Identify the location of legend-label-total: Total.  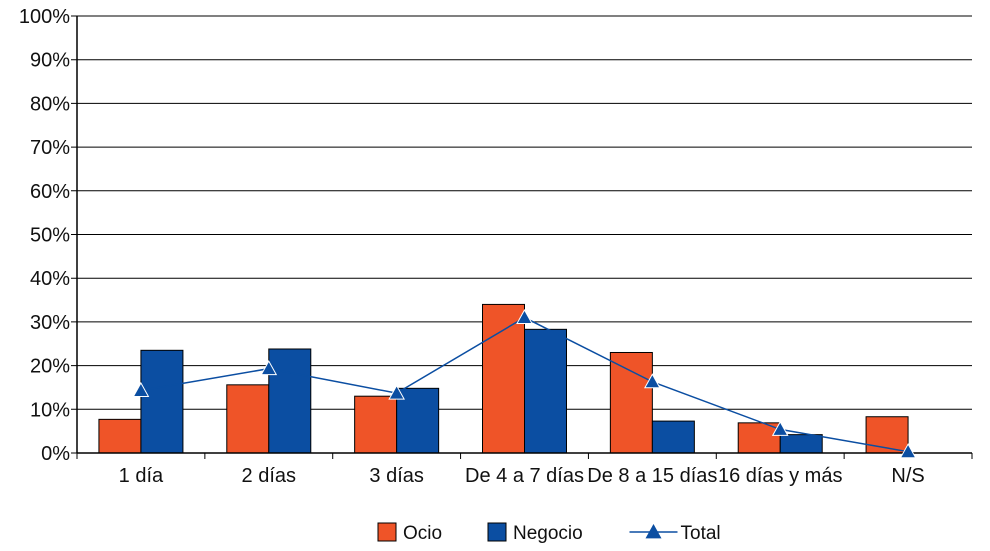
(701, 533).